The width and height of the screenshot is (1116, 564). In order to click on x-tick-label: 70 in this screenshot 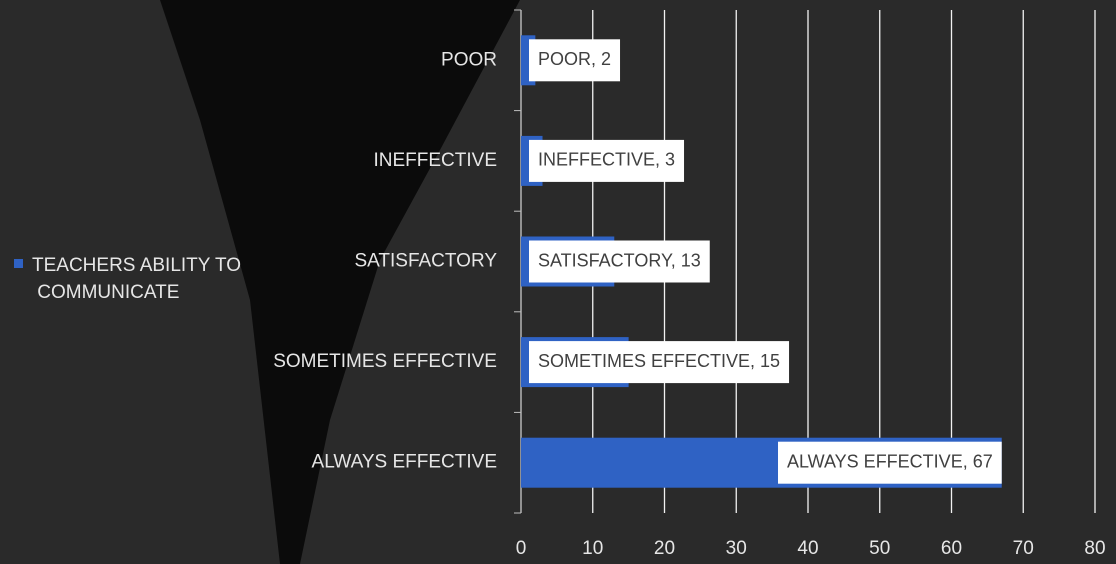, I will do `click(1023, 548)`.